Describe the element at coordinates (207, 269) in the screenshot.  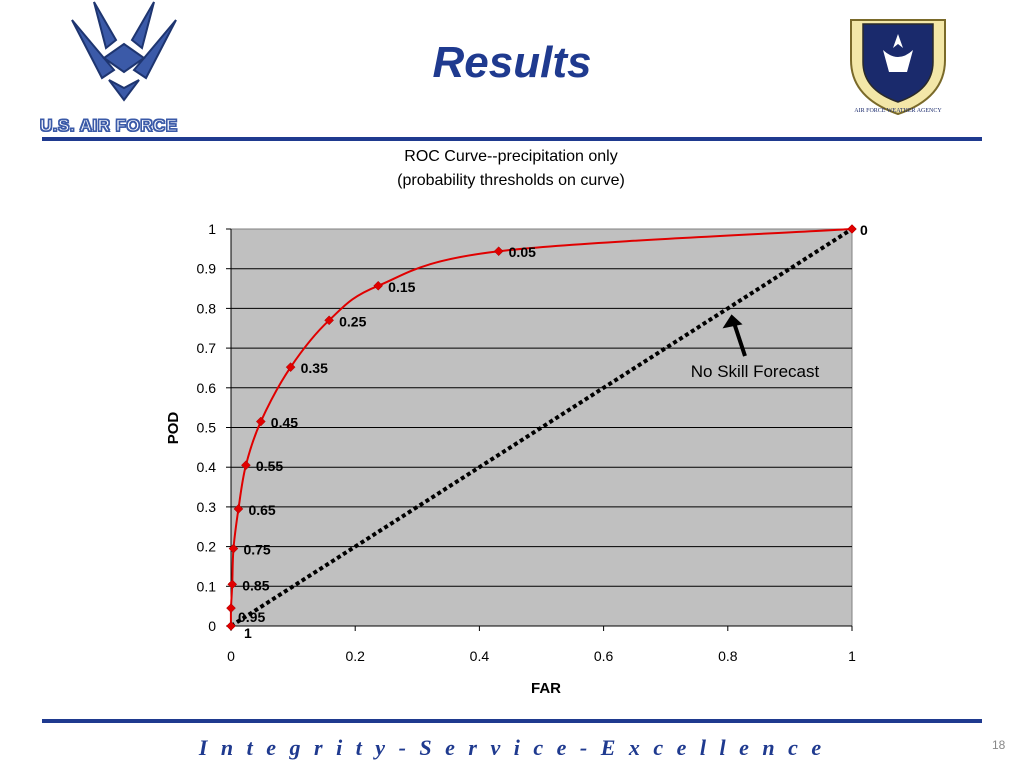
I see `y-tick-label: 0.9` at that location.